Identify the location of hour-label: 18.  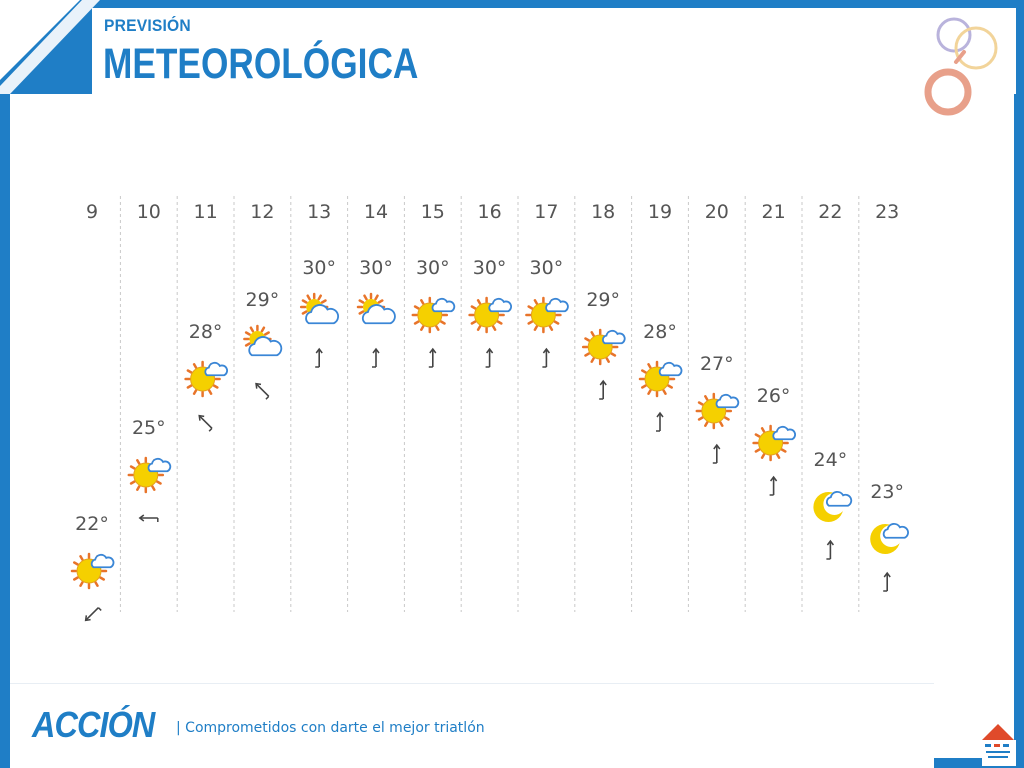
(603, 212).